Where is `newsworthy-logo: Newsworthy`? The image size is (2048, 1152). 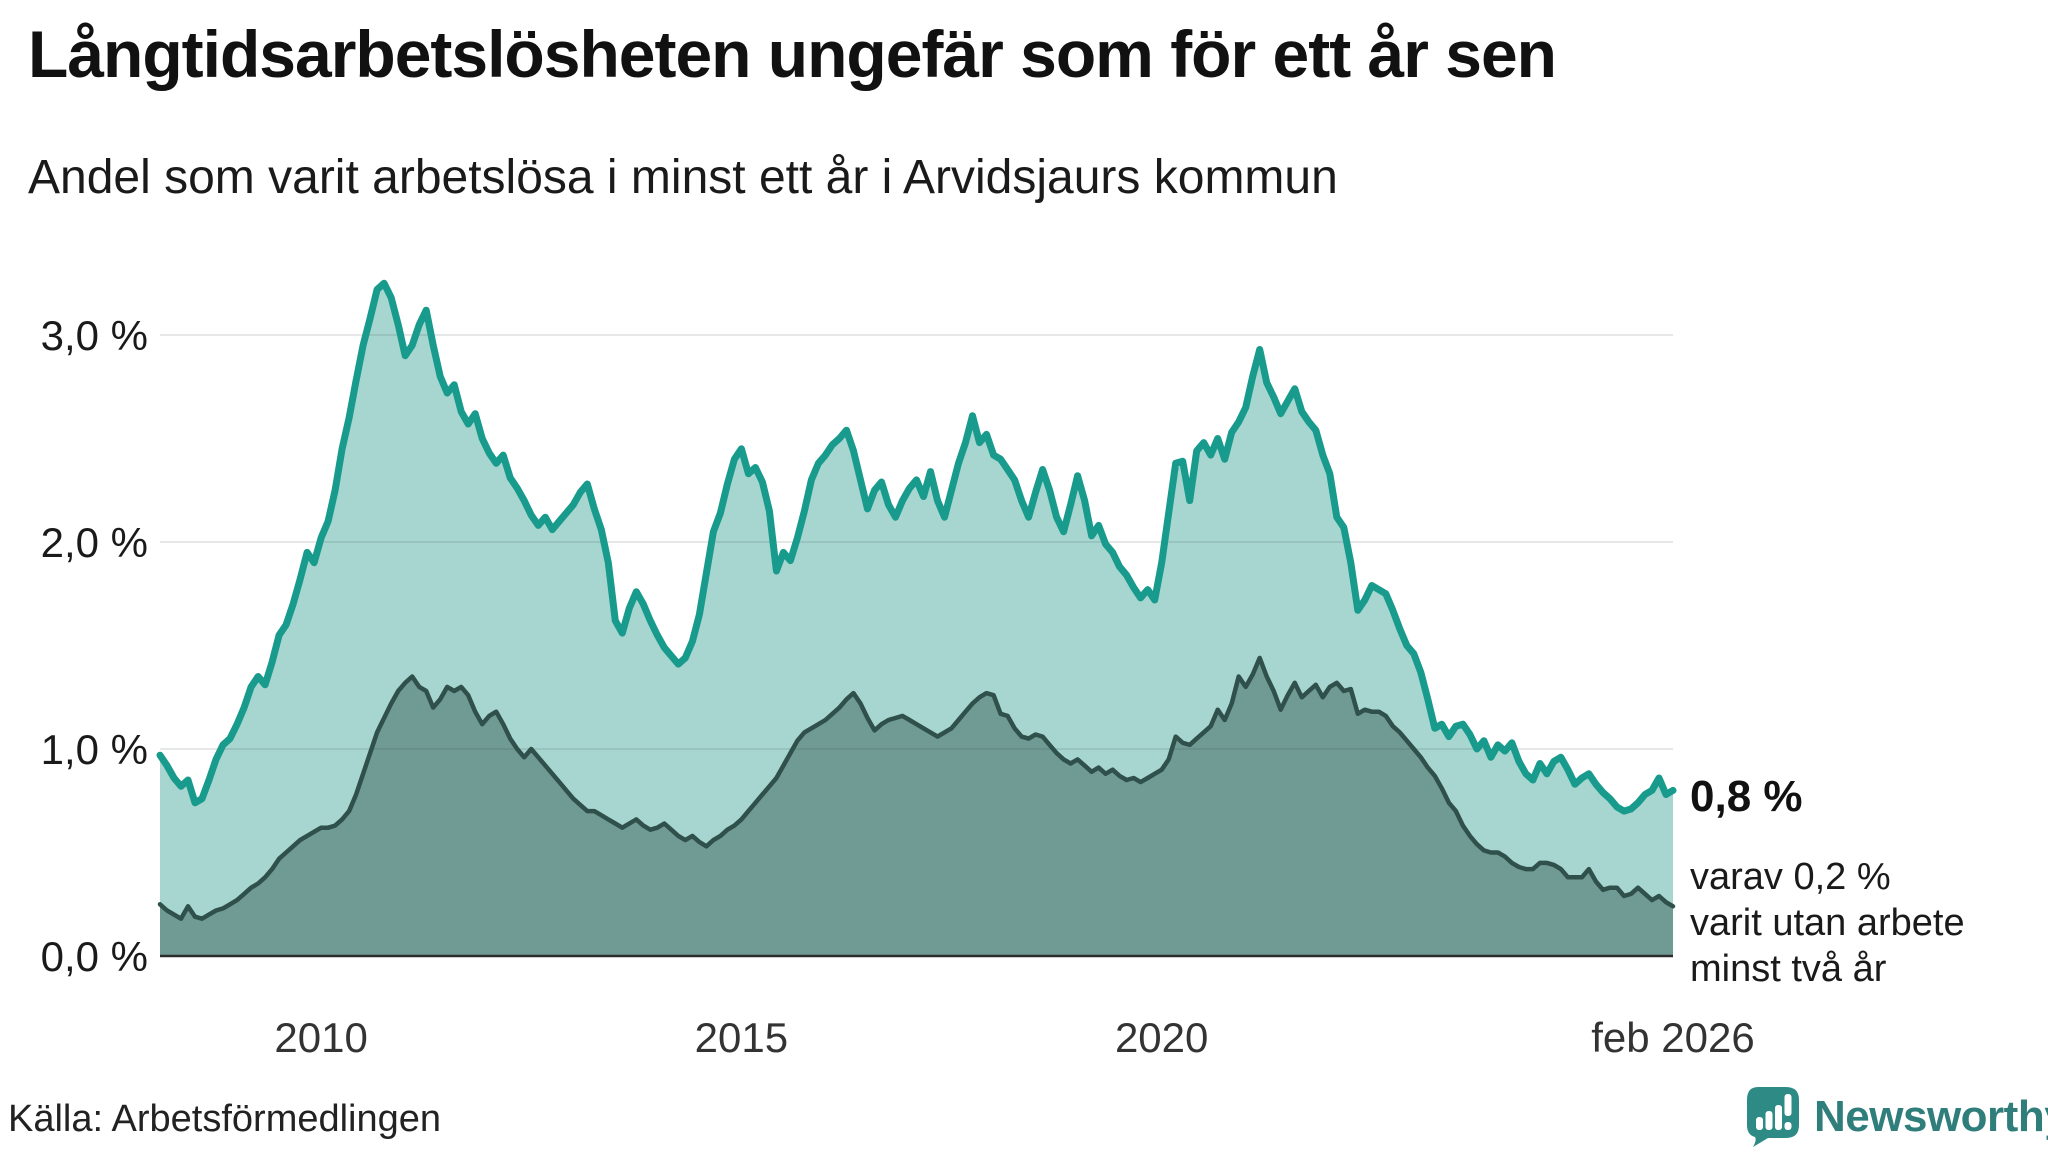 newsworthy-logo: Newsworthy is located at coordinates (1896, 1117).